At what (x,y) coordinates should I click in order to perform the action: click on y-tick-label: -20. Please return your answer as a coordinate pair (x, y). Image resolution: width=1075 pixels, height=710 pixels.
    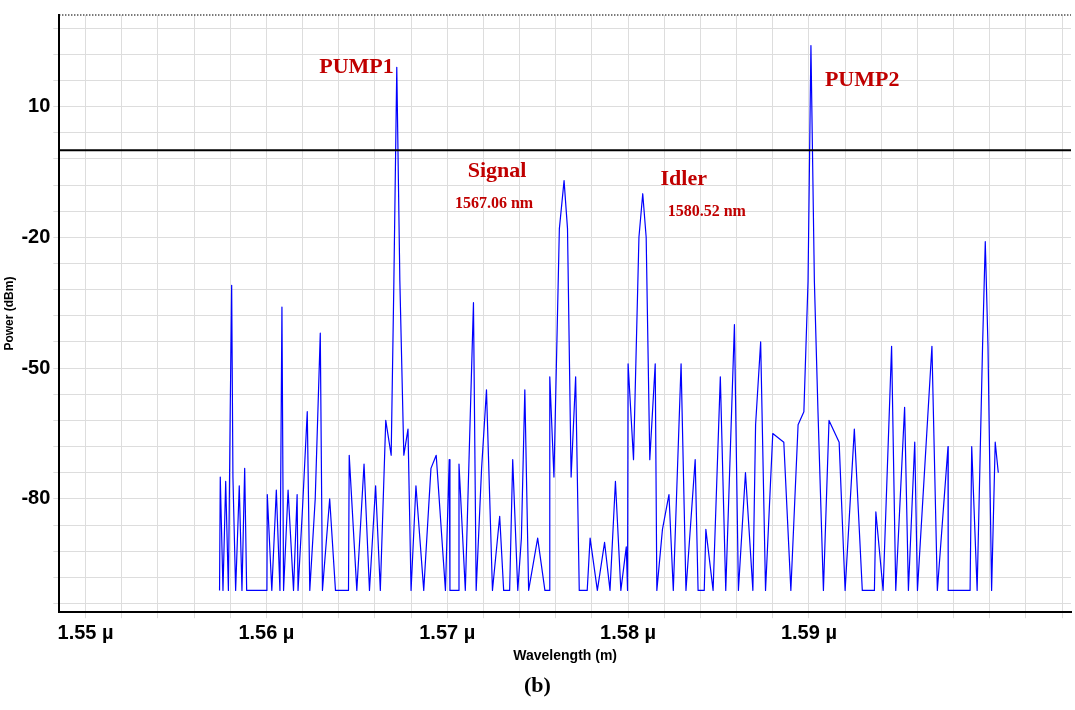
    Looking at the image, I should click on (36, 235).